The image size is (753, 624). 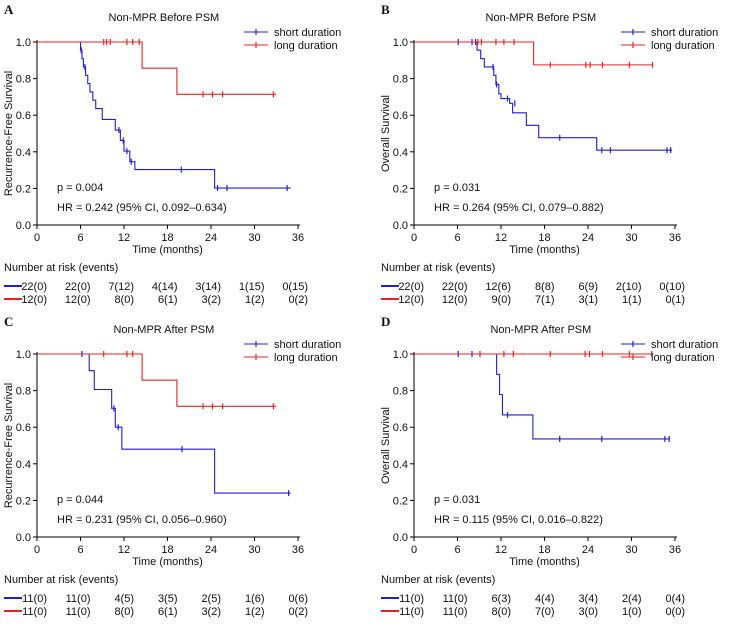 What do you see at coordinates (498, 287) in the screenshot?
I see `risk-cell-short: 12(6)` at bounding box center [498, 287].